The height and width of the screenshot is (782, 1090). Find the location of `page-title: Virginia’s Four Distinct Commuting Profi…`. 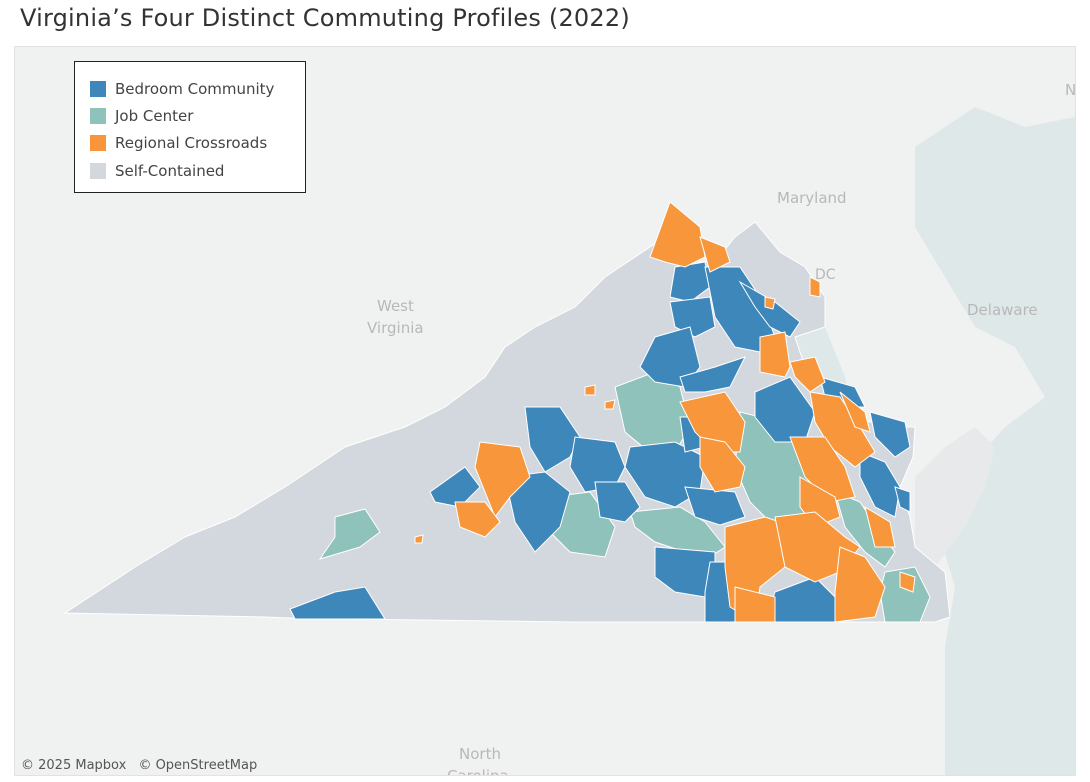

page-title: Virginia’s Four Distinct Commuting Profi… is located at coordinates (325, 18).